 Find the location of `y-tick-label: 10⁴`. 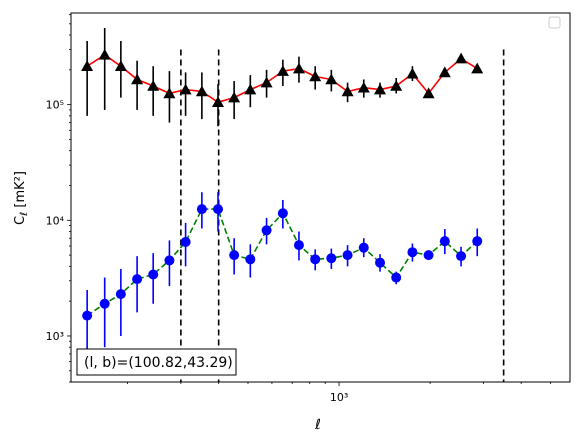

y-tick-label: 10⁴ is located at coordinates (55, 220).